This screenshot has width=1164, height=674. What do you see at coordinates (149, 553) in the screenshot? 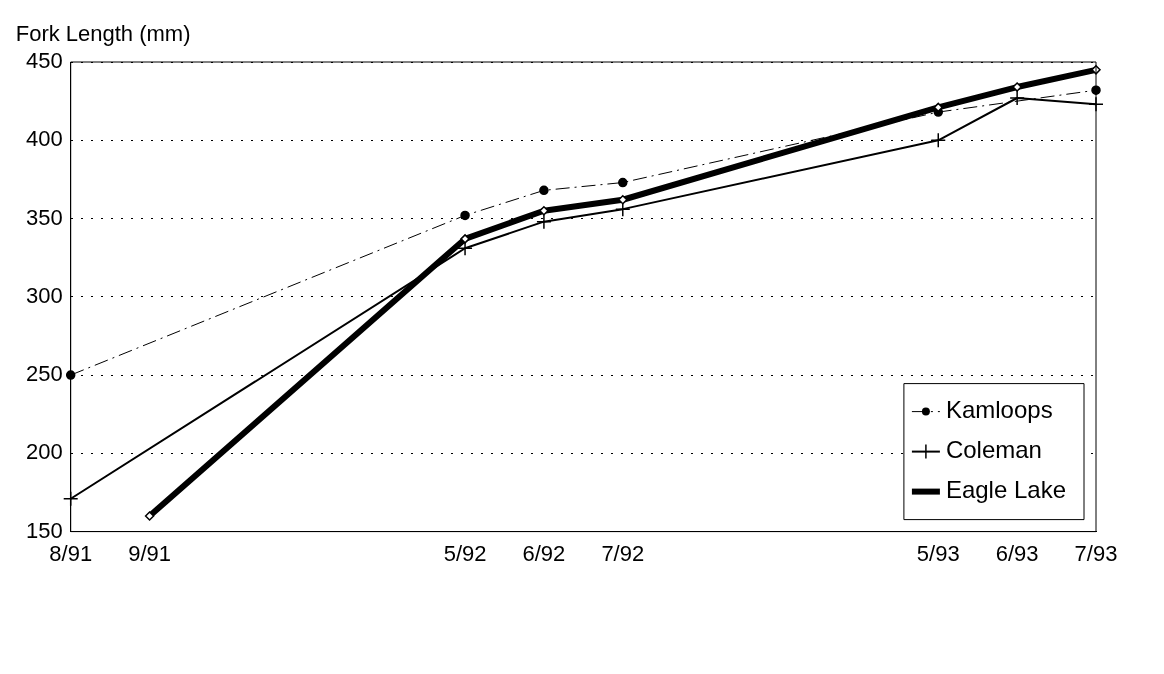
I see `x-tick-label: 9/91` at bounding box center [149, 553].